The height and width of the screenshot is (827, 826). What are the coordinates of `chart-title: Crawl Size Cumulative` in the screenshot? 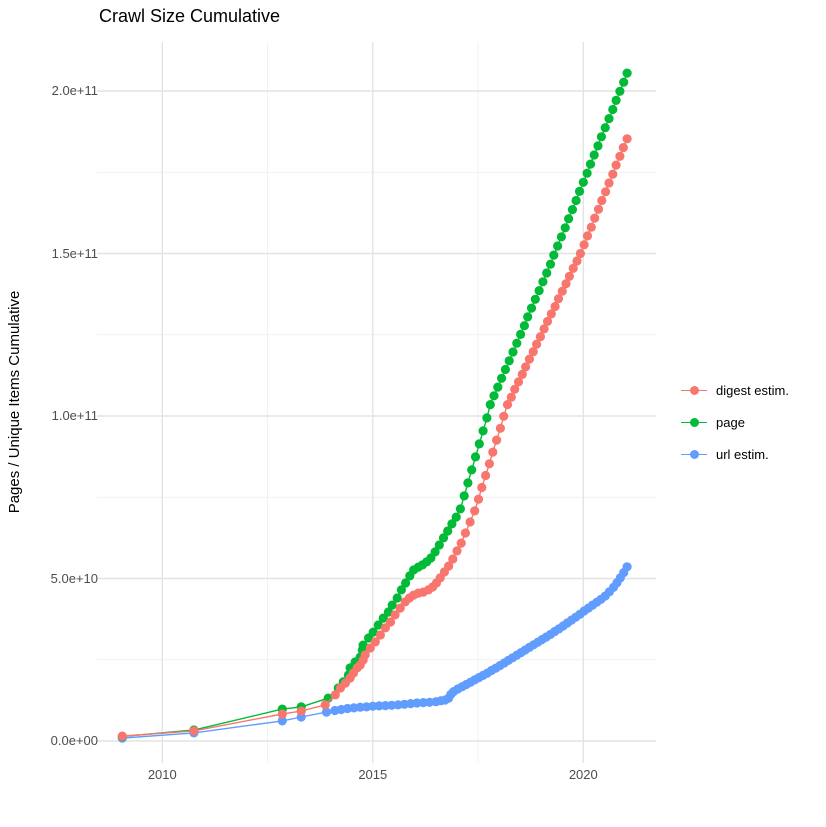 It's located at (190, 16).